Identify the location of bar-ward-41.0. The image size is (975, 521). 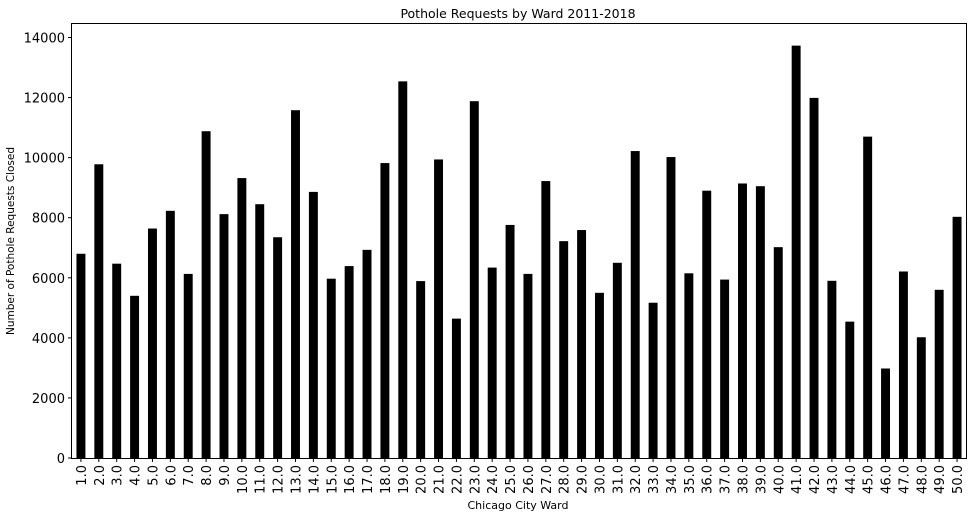
(796, 252).